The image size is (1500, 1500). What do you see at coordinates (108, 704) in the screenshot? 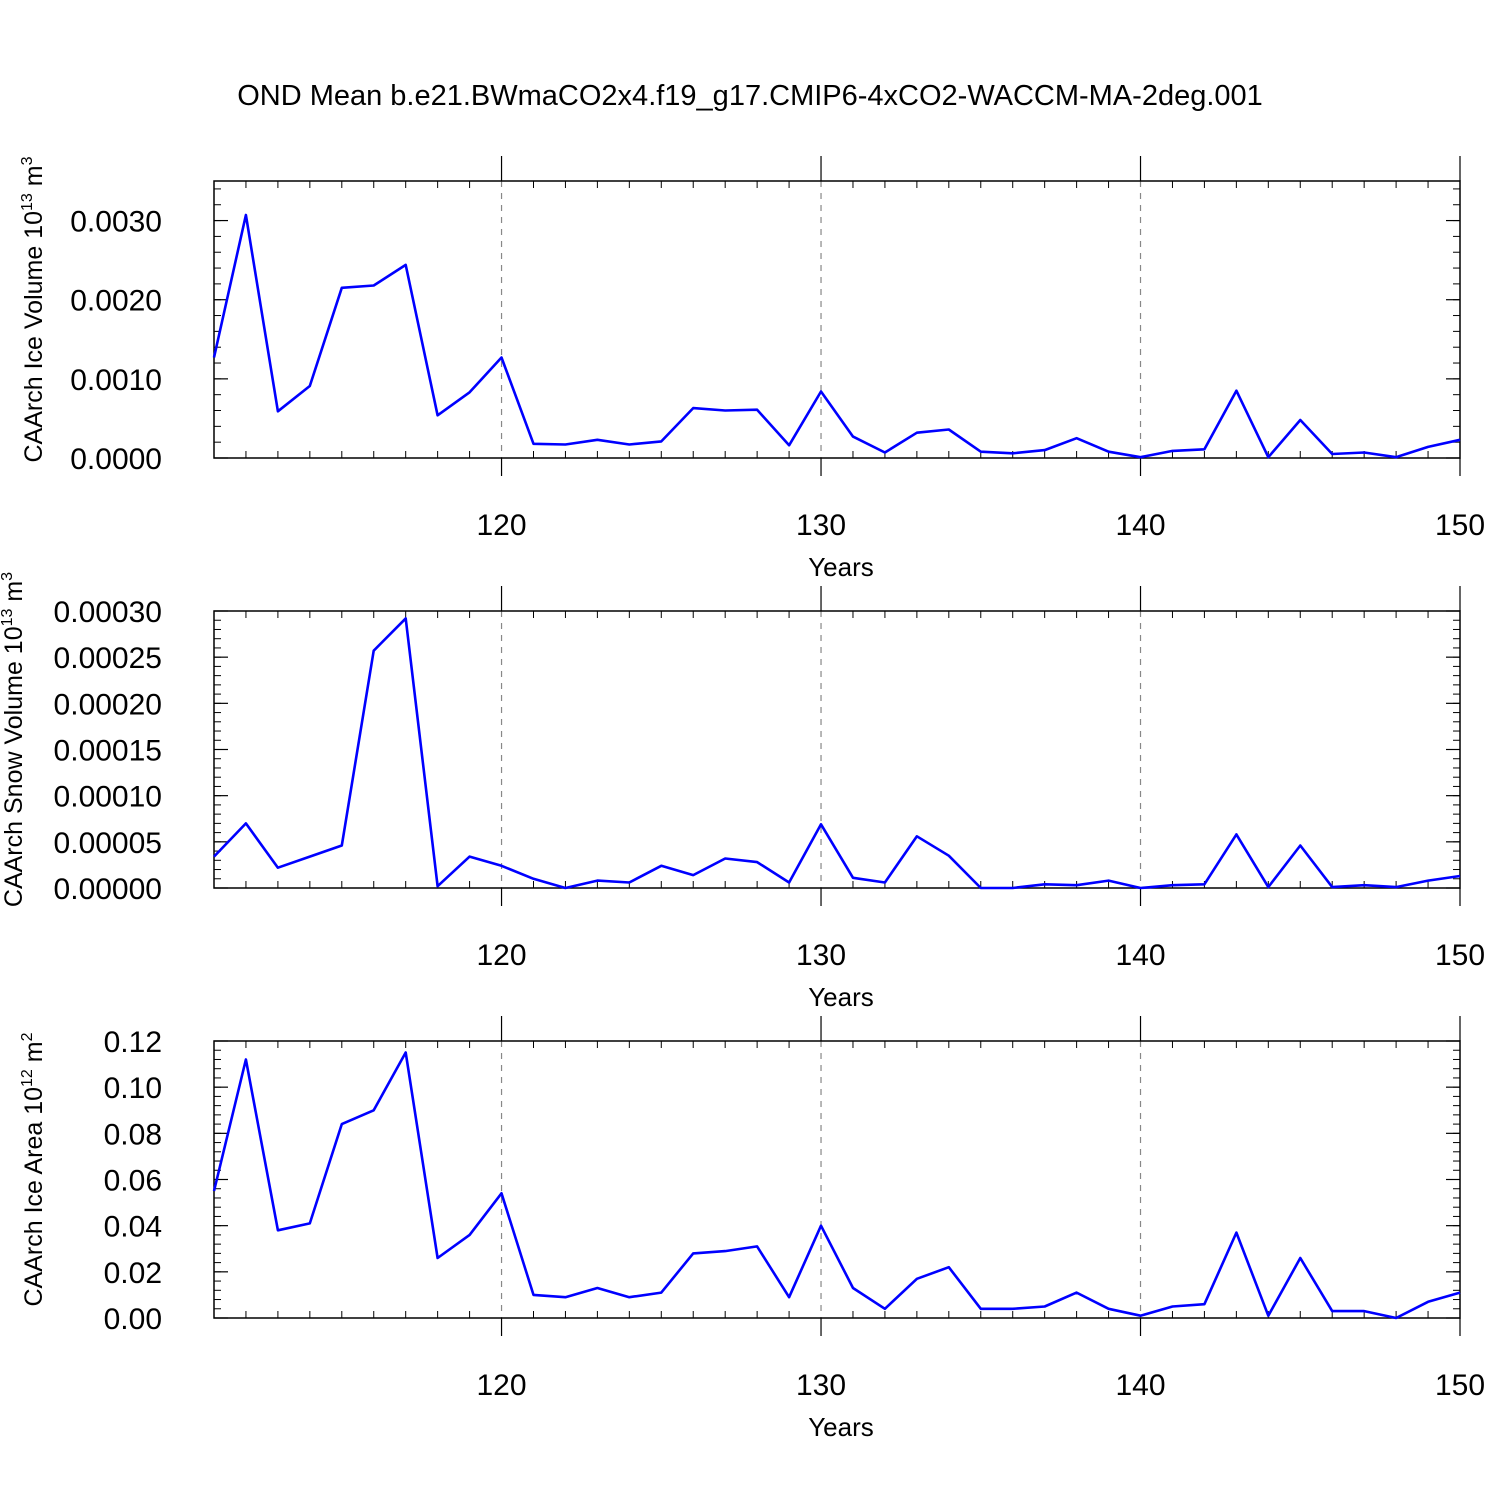
I see `y-tick-label: 0.00020` at bounding box center [108, 704].